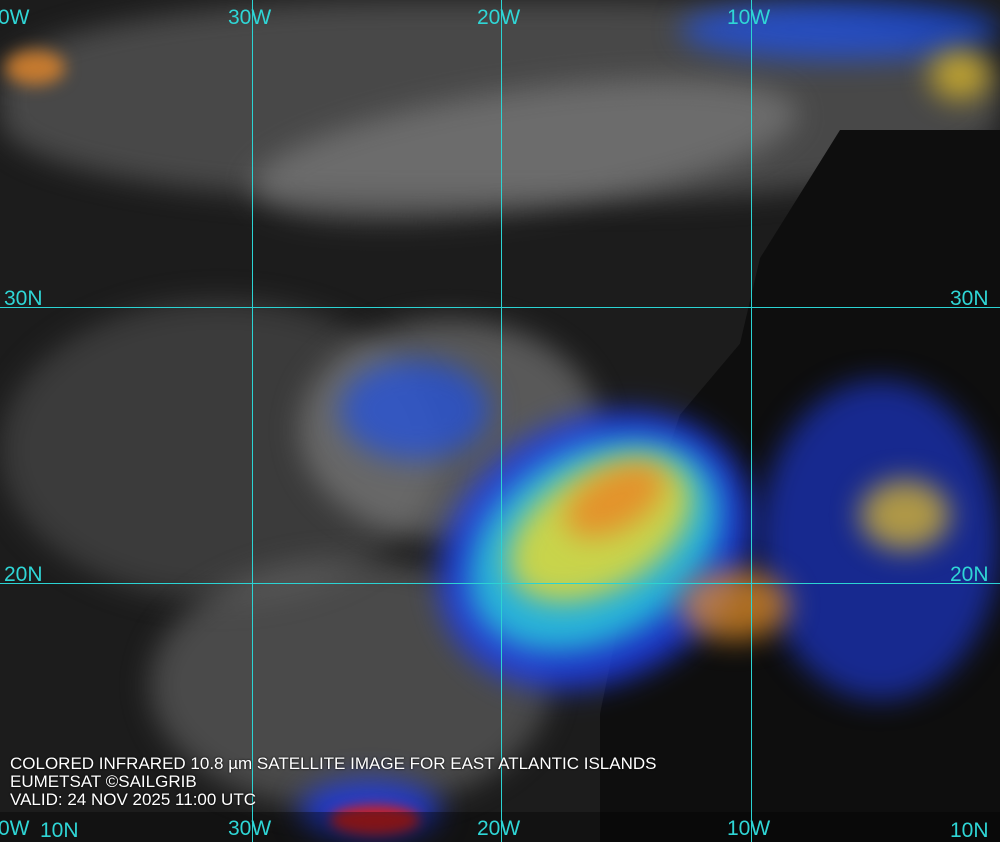 Image resolution: width=1000 pixels, height=842 pixels. I want to click on meridian-20w, so click(501, 421).